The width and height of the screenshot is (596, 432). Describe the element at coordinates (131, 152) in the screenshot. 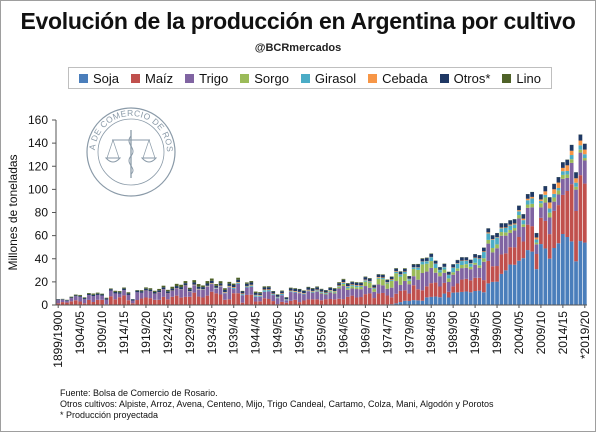

I see `seal-outer-ring` at that location.